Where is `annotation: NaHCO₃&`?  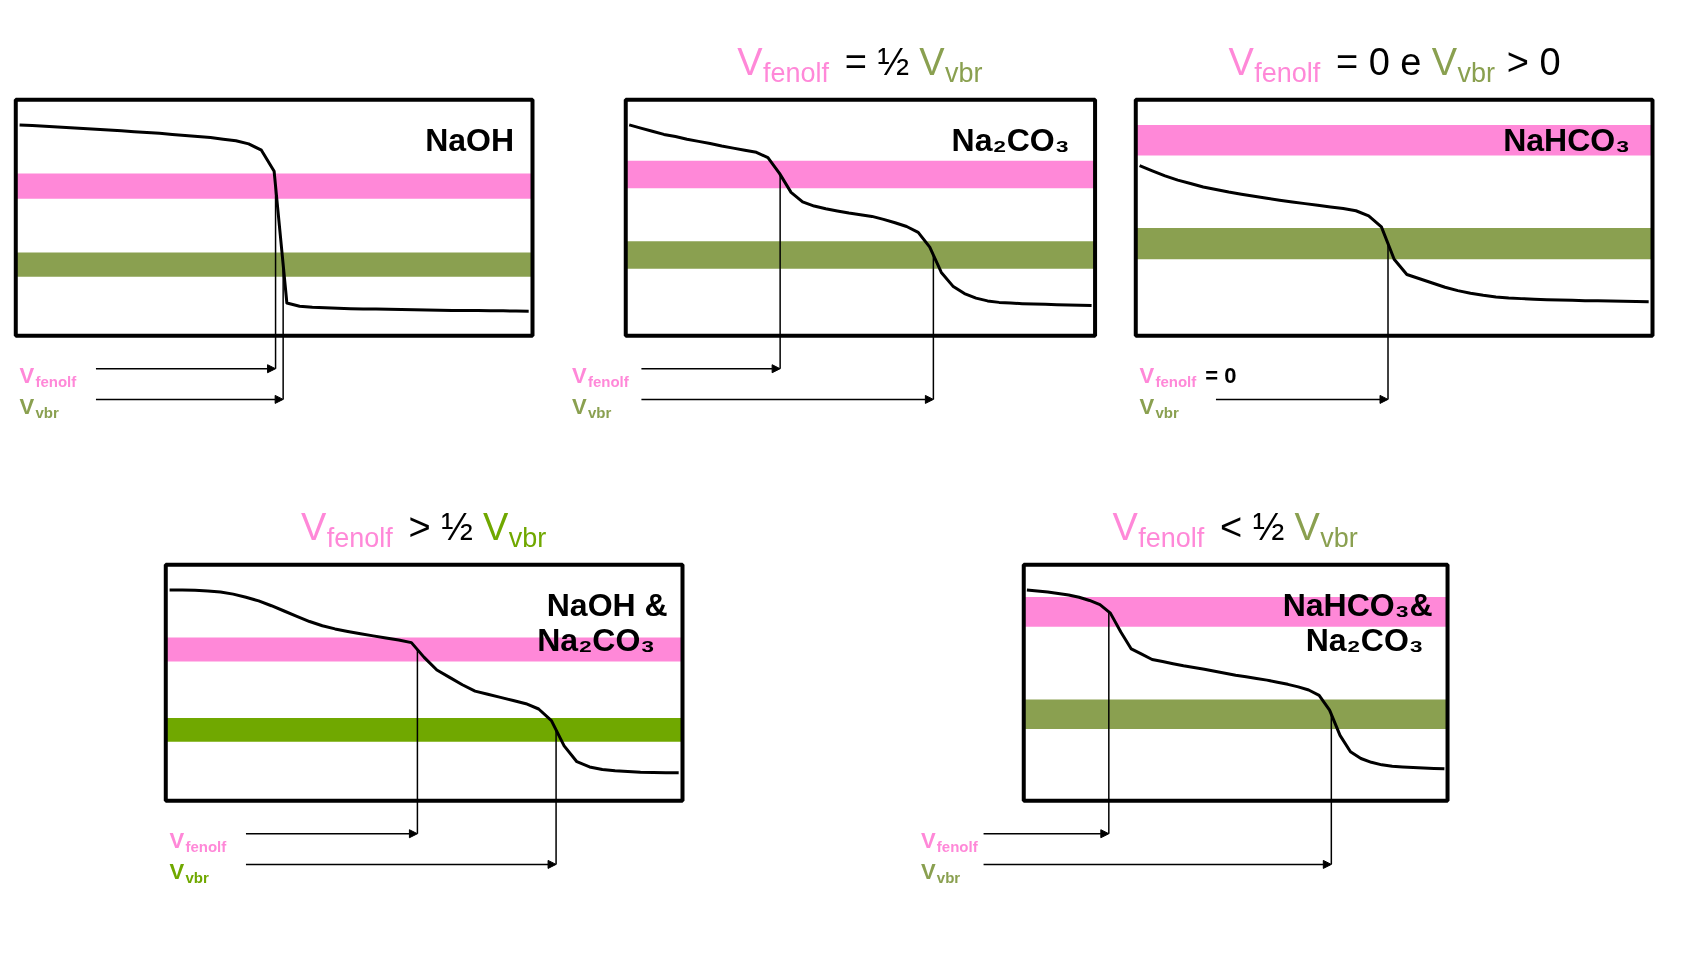
annotation: NaHCO₃& is located at coordinates (1357, 604).